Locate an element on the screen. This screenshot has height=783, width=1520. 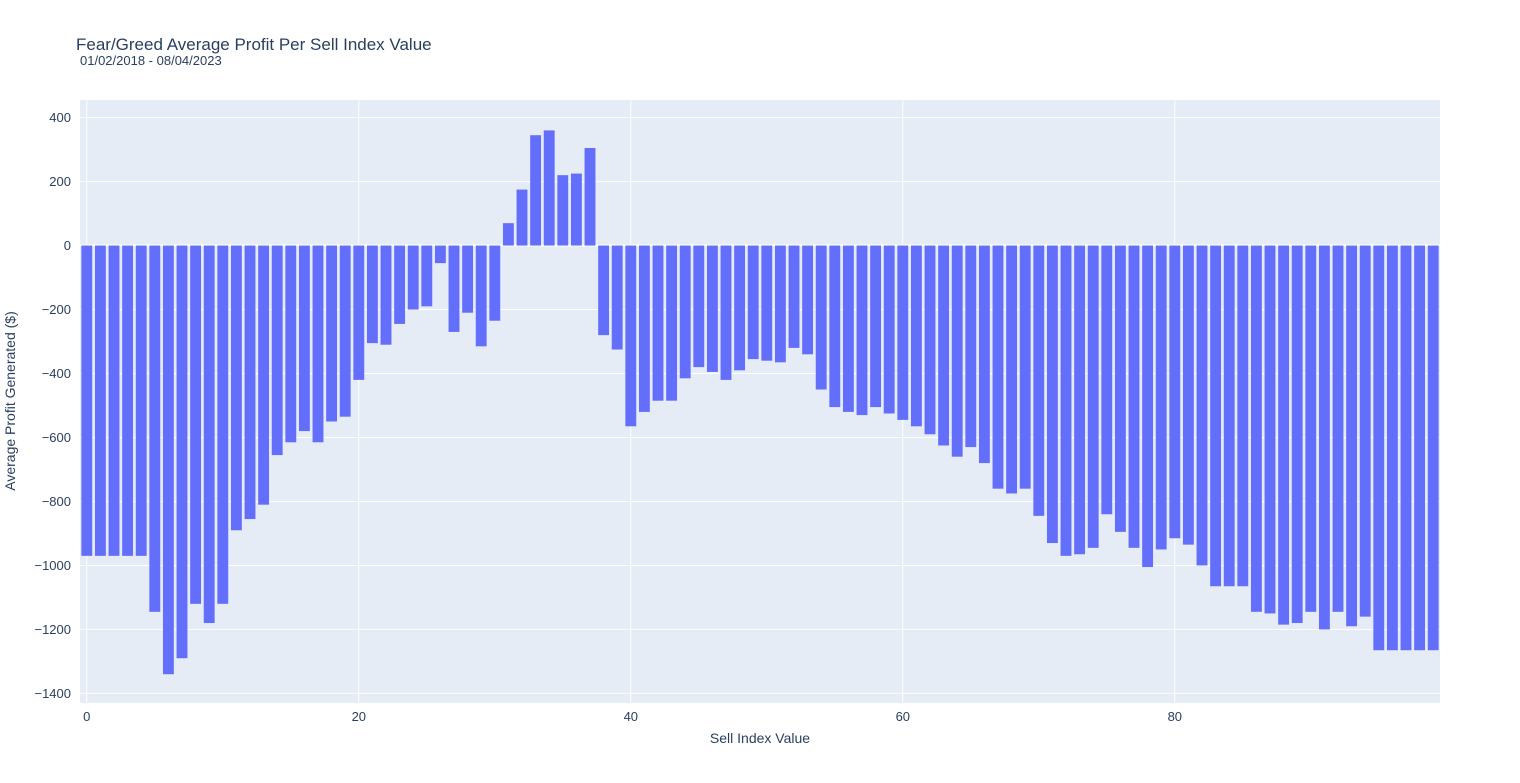
y-tick-label: −600 is located at coordinates (56, 437).